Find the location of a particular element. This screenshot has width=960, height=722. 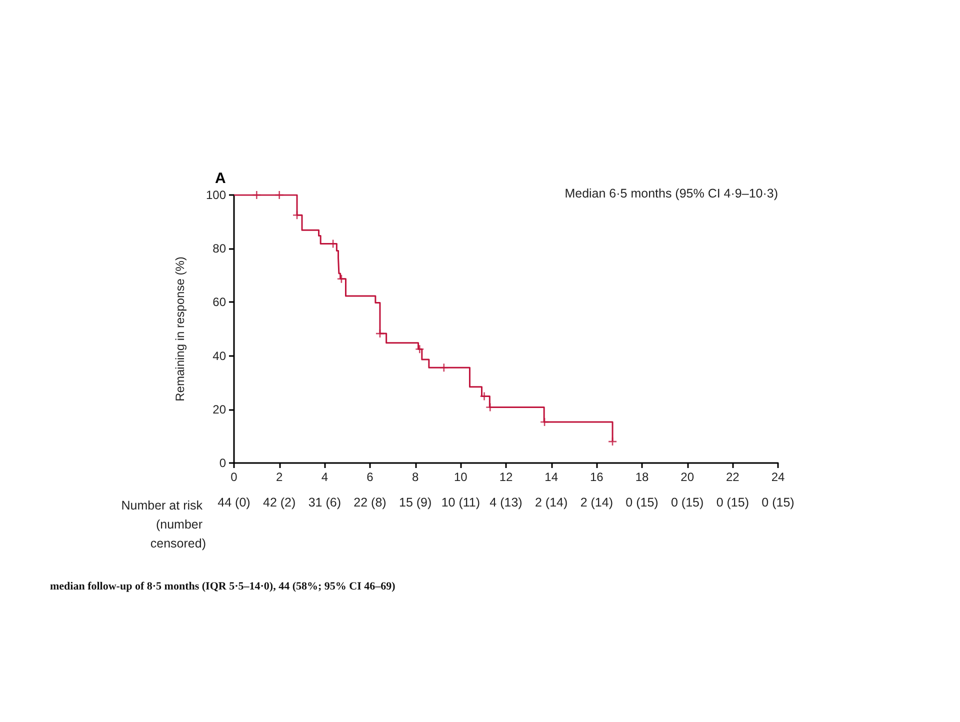

x-tick-label: 12 is located at coordinates (506, 477).